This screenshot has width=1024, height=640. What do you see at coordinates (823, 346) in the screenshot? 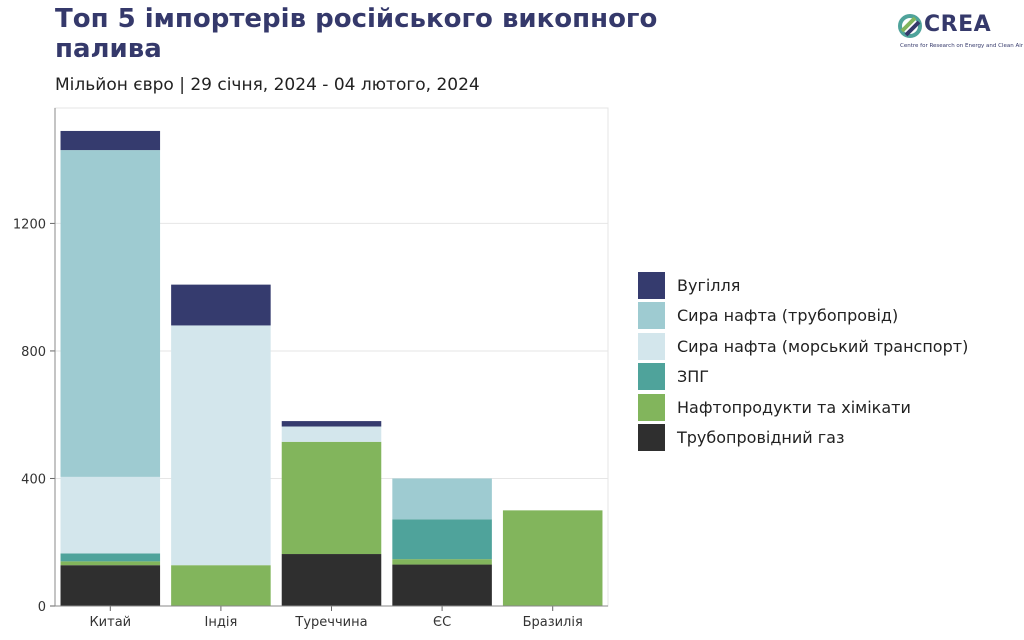
I see `legend-label: Сира нафта (морський транспорт)` at bounding box center [823, 346].